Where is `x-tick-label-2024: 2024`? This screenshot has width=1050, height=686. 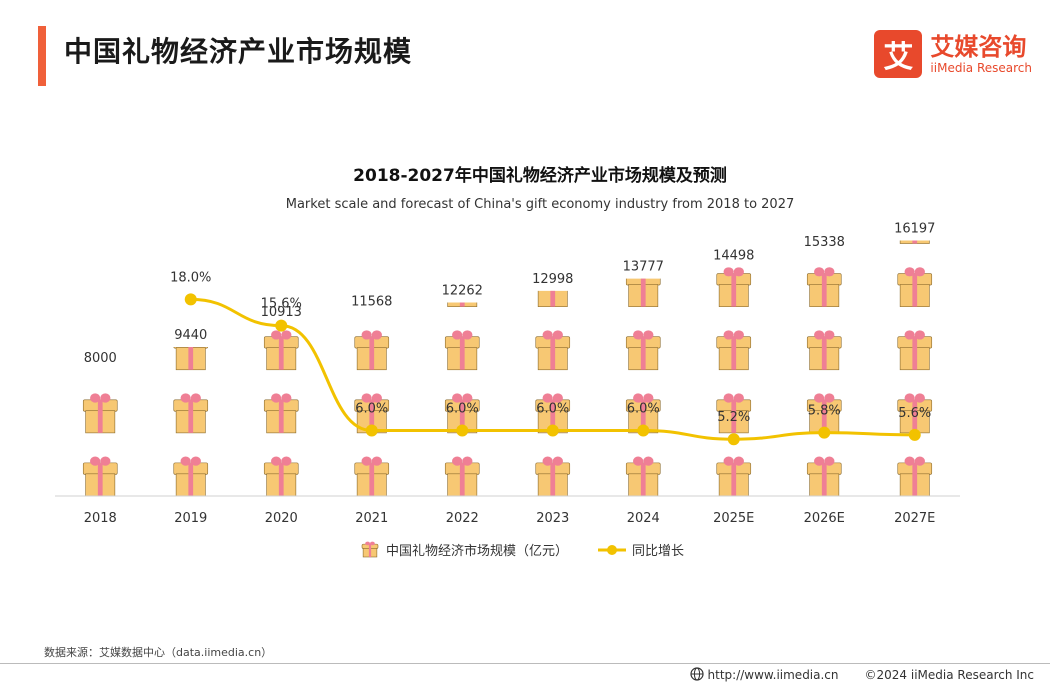
x-tick-label-2024: 2024 is located at coordinates (643, 518).